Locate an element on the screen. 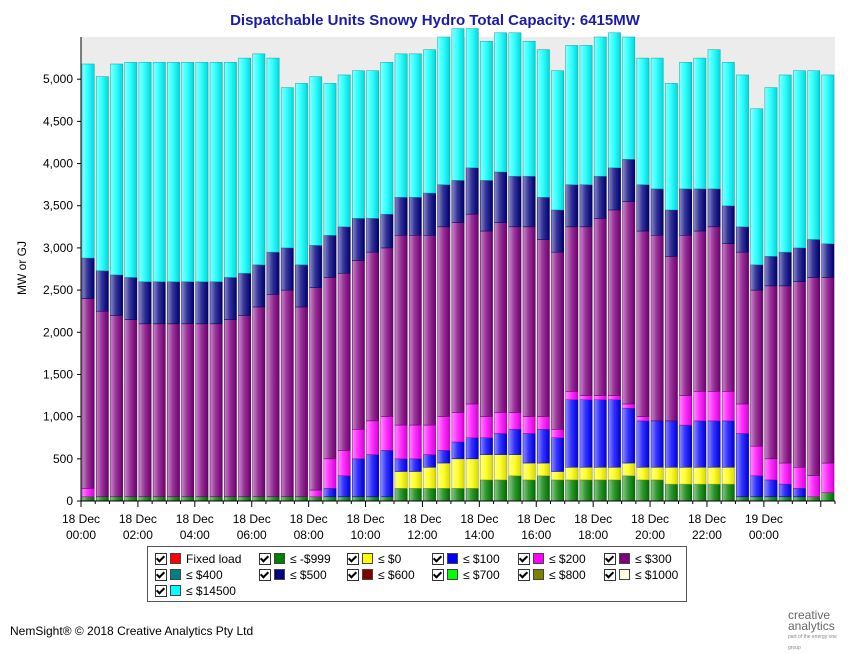 The height and width of the screenshot is (654, 850). y-tick-label: 1,500 is located at coordinates (58, 374).